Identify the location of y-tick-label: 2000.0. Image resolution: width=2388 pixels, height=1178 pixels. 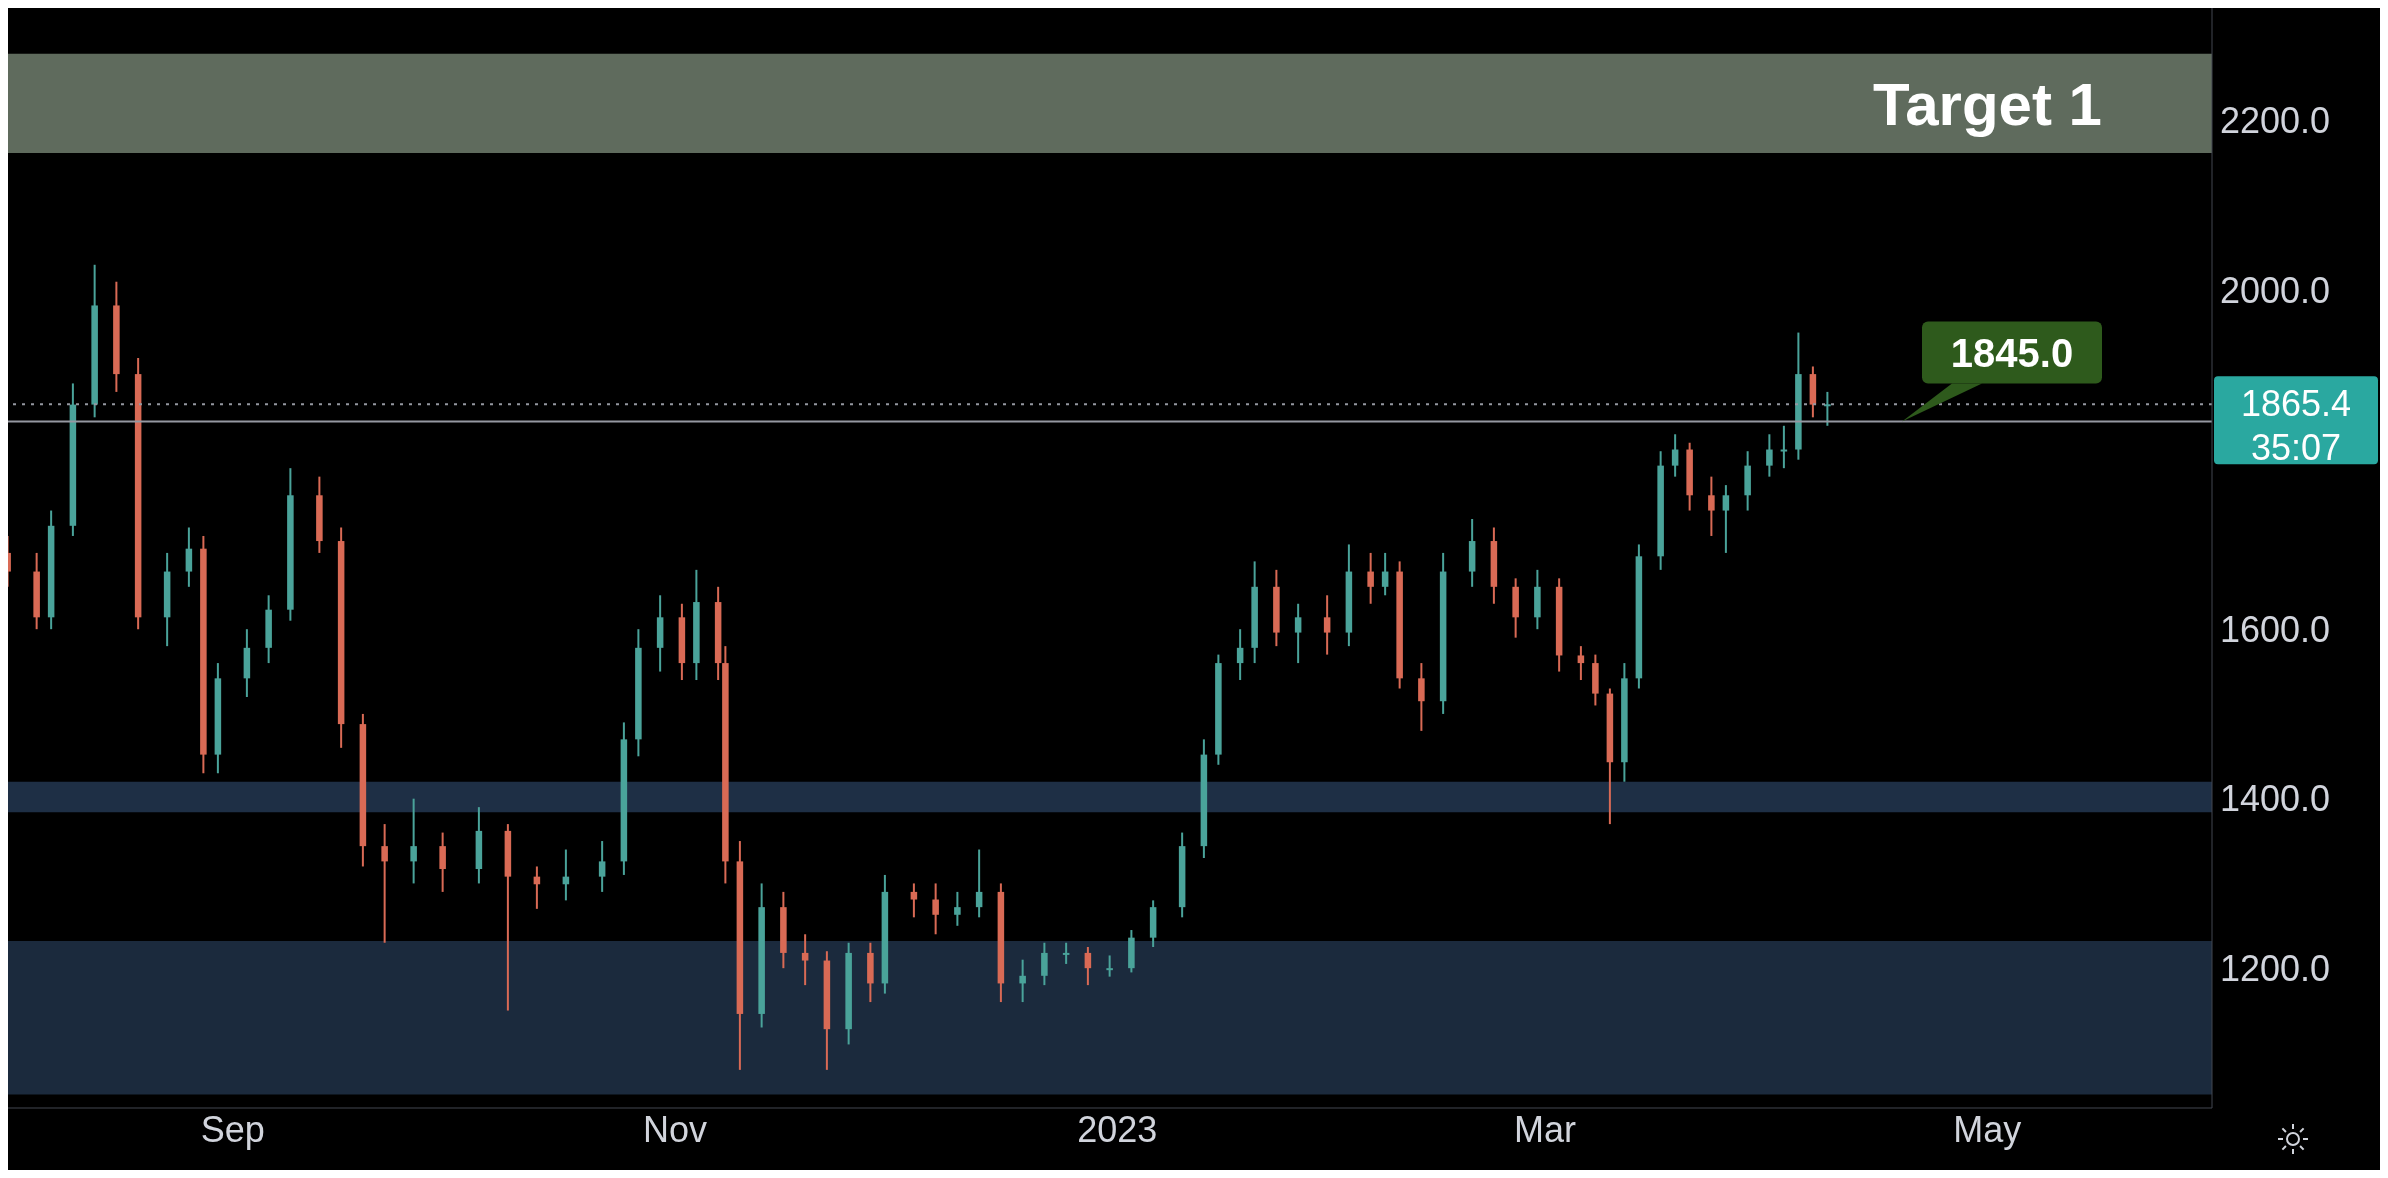
(2275, 290).